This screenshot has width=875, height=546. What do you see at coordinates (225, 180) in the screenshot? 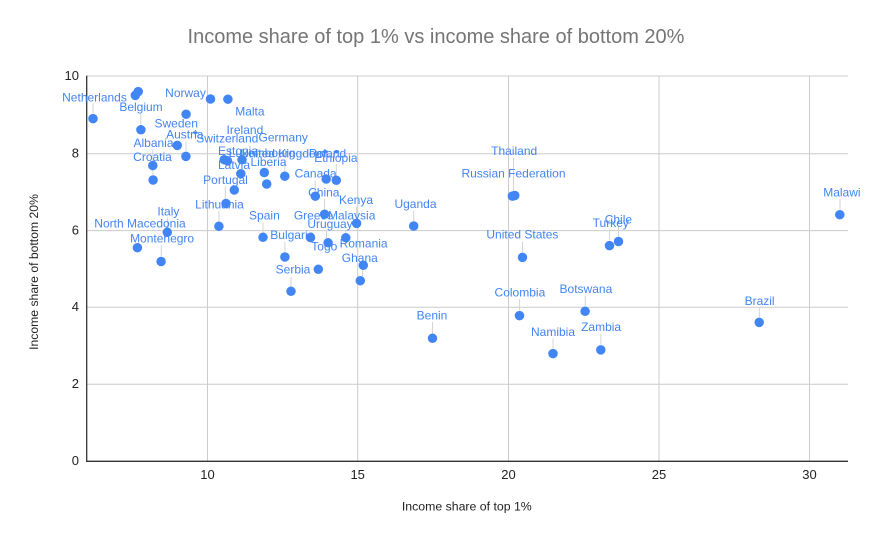
I see `svg-text: Portugal` at bounding box center [225, 180].